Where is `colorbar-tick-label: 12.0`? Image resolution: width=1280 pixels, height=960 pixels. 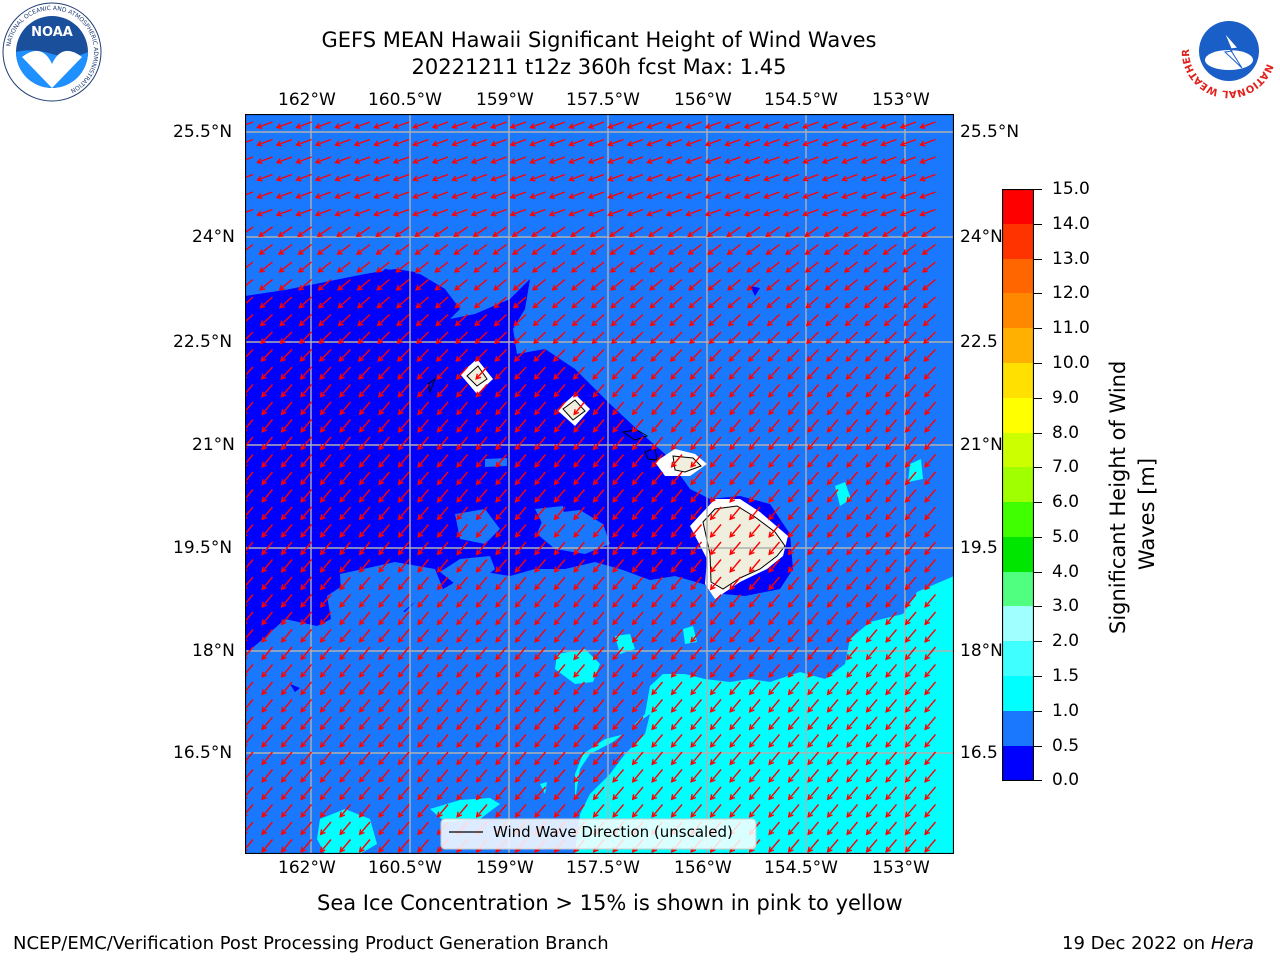 colorbar-tick-label: 12.0 is located at coordinates (1071, 293).